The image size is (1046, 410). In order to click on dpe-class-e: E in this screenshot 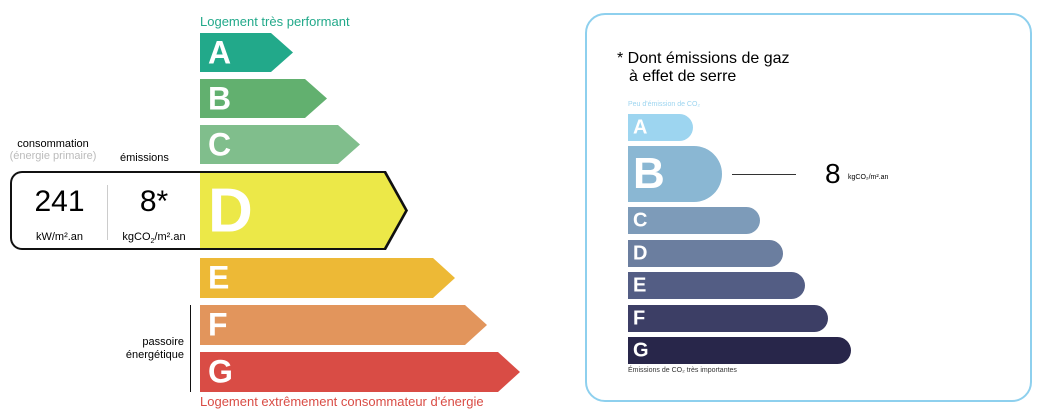, I will do `click(327, 278)`.